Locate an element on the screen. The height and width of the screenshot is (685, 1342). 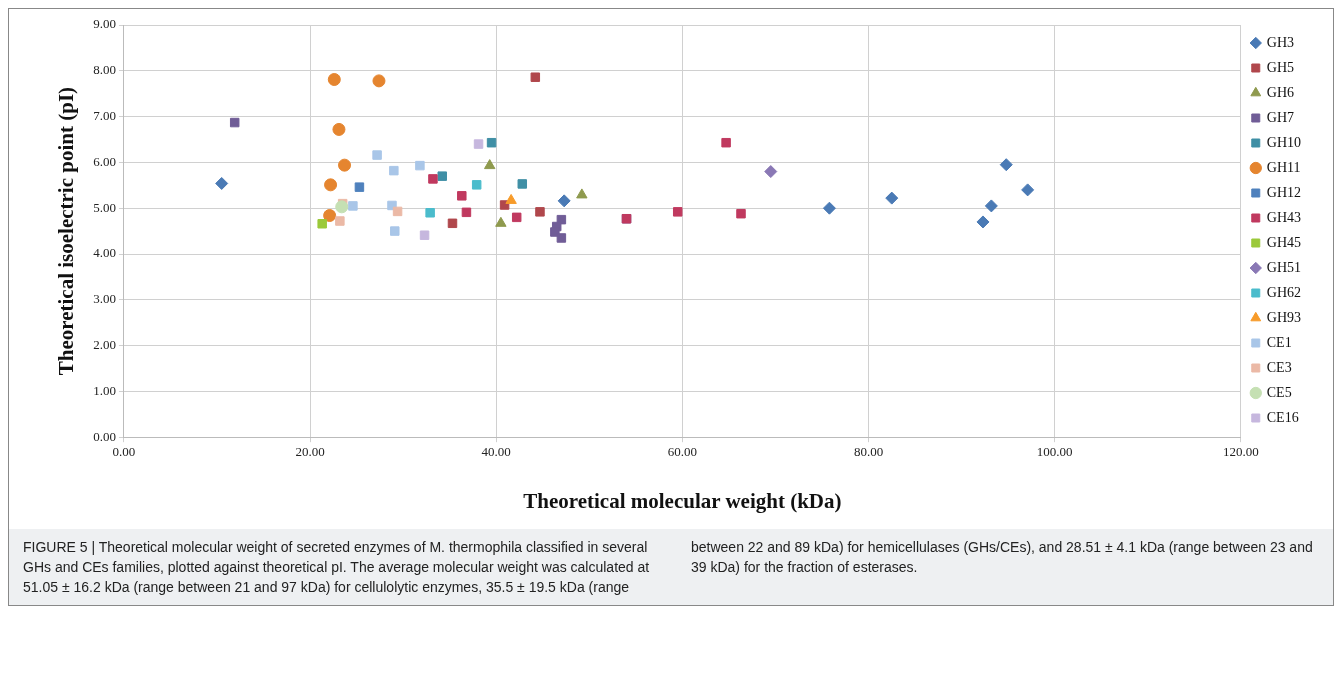
legend-label: GH10 is located at coordinates (1284, 142).